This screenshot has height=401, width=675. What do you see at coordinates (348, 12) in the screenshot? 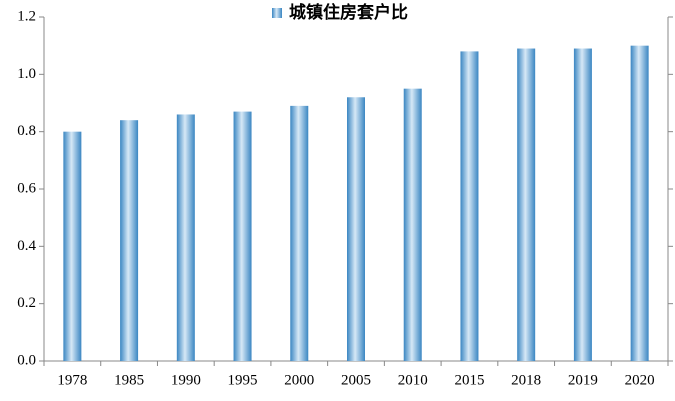
I see `legend-text: 城镇住房套户比` at bounding box center [348, 12].